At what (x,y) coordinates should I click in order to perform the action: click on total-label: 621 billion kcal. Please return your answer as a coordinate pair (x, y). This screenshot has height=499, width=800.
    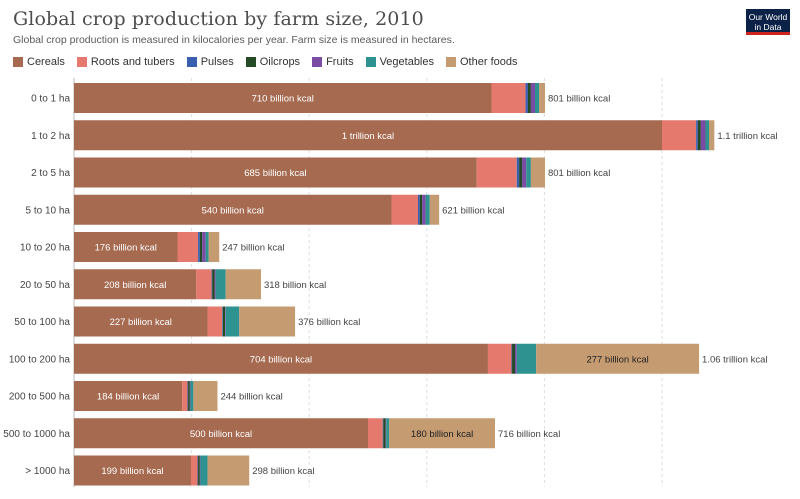
    Looking at the image, I should click on (473, 210).